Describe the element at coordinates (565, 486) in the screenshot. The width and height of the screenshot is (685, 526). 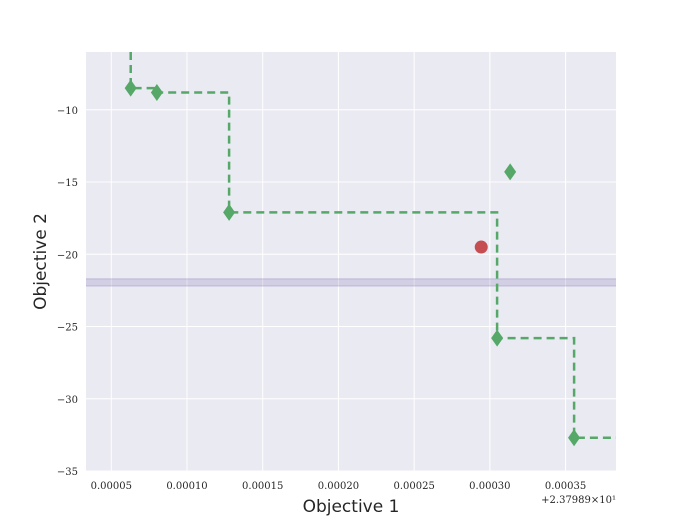
I see `x-tick-label: 0.00035` at that location.